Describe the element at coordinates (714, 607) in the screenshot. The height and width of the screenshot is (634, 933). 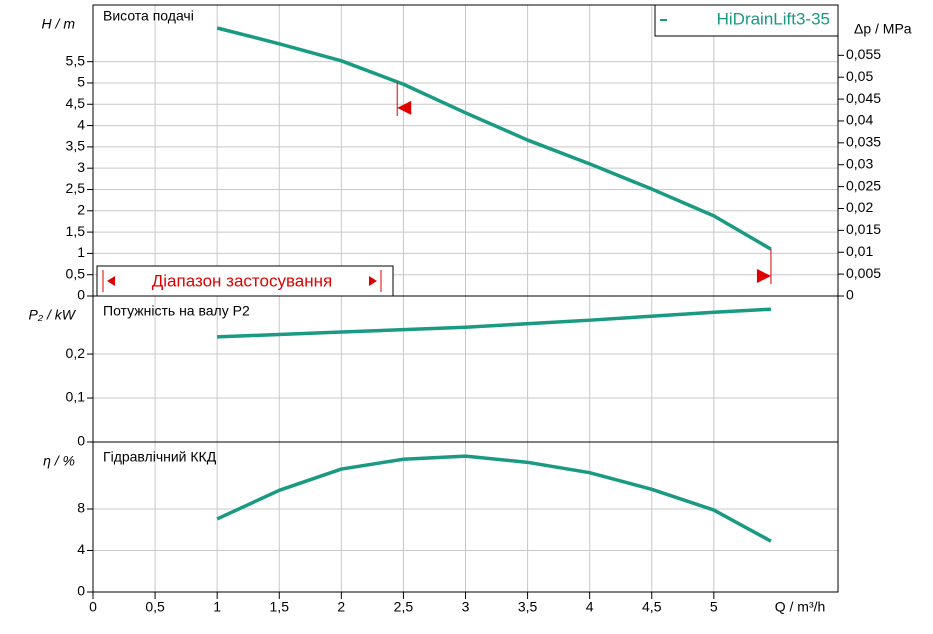
I see `x-tick-label: 5` at that location.